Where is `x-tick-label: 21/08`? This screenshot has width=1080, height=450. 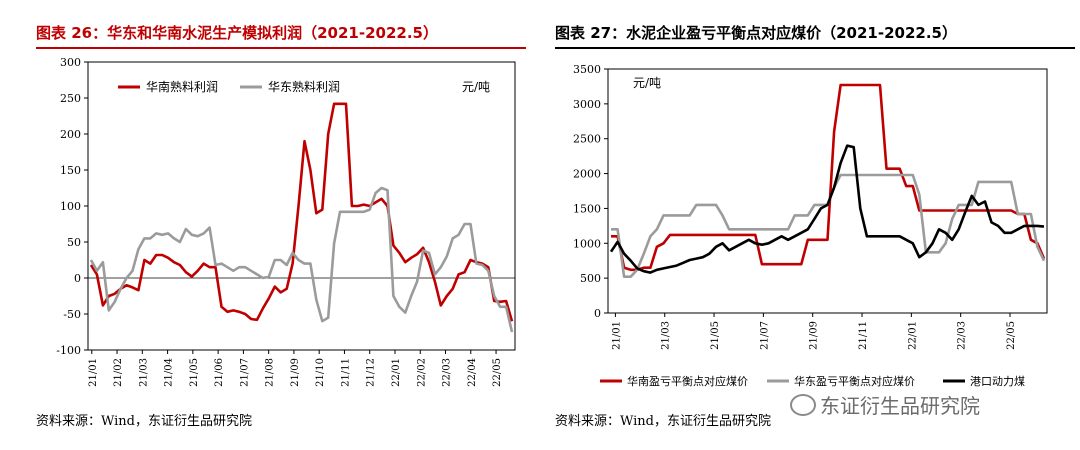
x-tick-label: 21/08 is located at coordinates (270, 372).